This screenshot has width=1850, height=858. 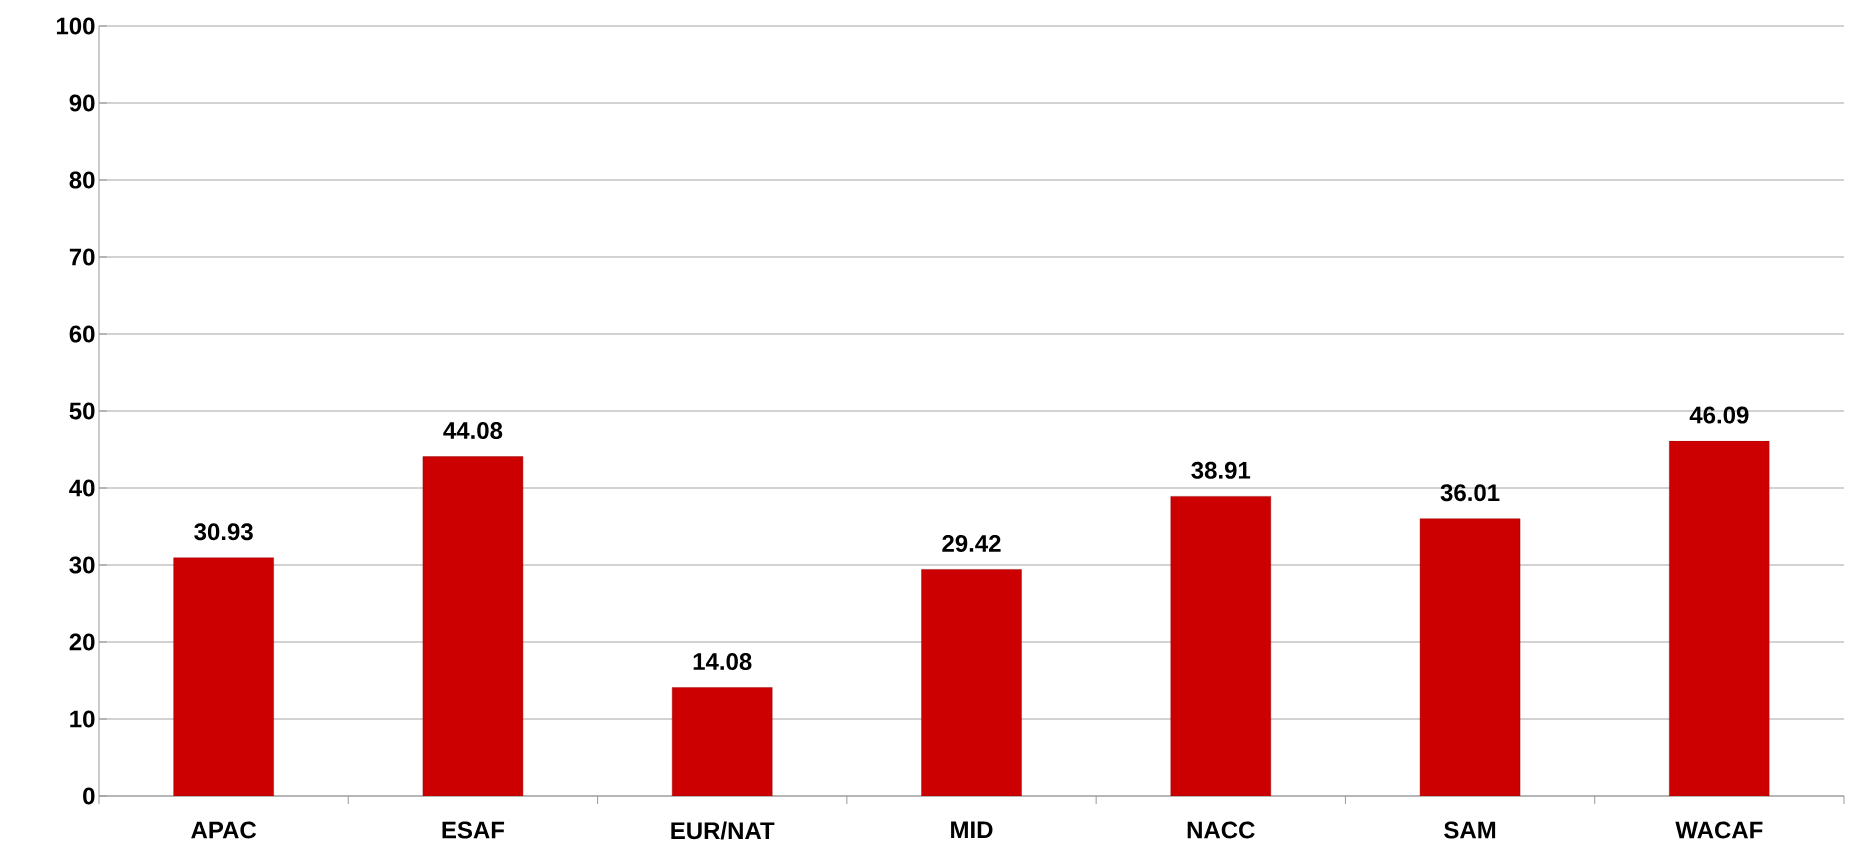 What do you see at coordinates (223, 532) in the screenshot?
I see `data-label: 30.93` at bounding box center [223, 532].